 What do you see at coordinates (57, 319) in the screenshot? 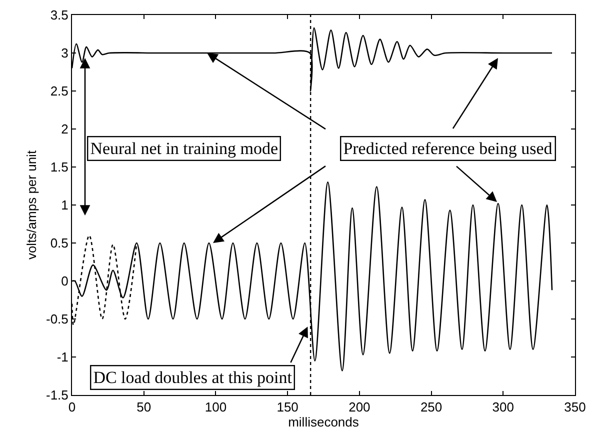
I see `y-tick-label: -0.5` at bounding box center [57, 319].